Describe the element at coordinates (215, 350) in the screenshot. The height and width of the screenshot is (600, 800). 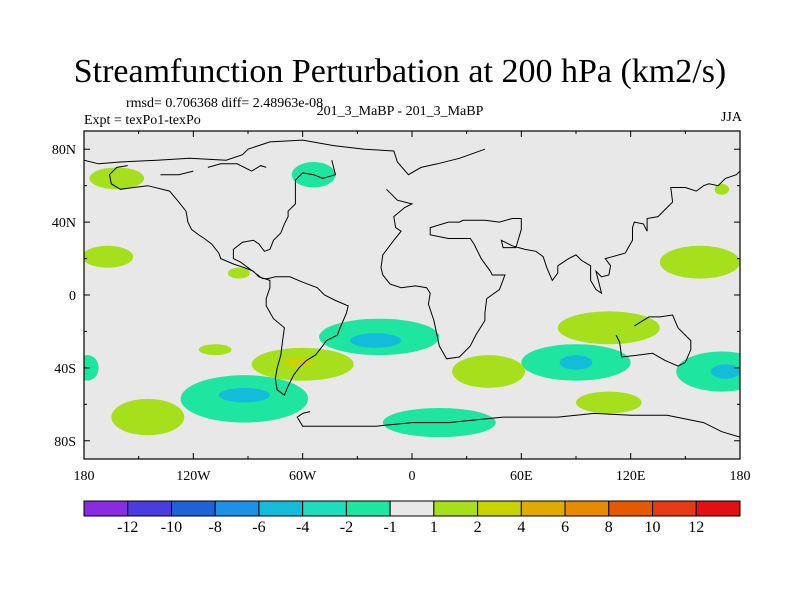
I see `anomaly-pos-g` at that location.